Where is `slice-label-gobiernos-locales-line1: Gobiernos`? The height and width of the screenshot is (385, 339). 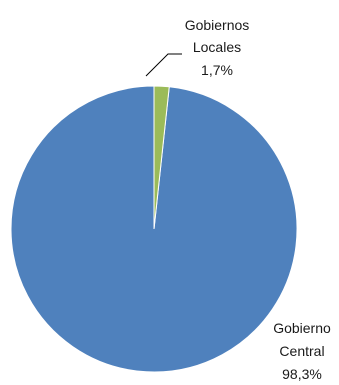 slice-label-gobiernos-locales-line1: Gobiernos is located at coordinates (217, 25).